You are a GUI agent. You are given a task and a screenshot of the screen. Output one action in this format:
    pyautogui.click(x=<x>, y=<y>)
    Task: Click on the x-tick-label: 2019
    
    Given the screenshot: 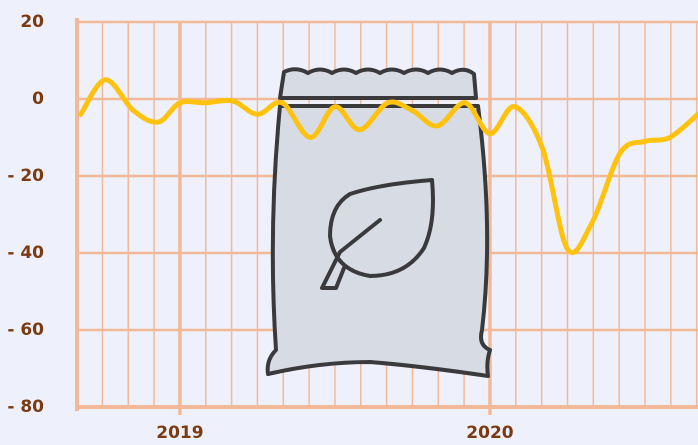 What is the action you would take?
    pyautogui.click(x=179, y=433)
    